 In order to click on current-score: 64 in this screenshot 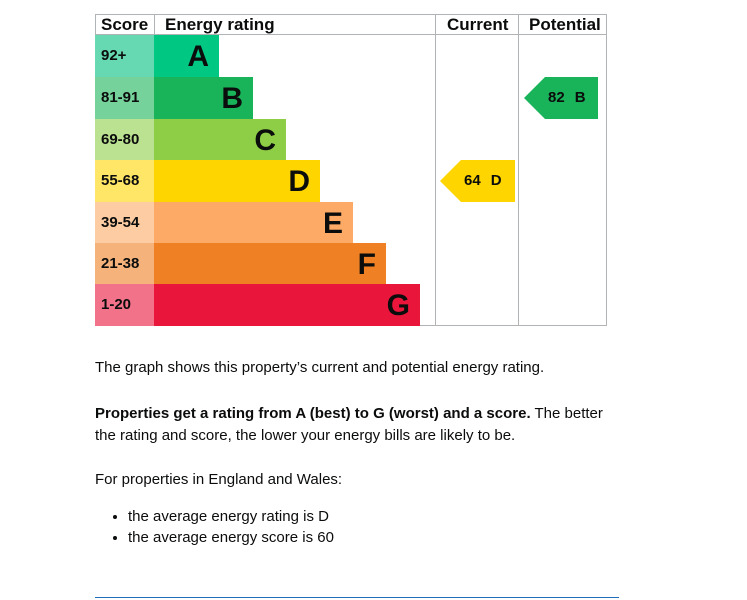, I will do `click(472, 180)`.